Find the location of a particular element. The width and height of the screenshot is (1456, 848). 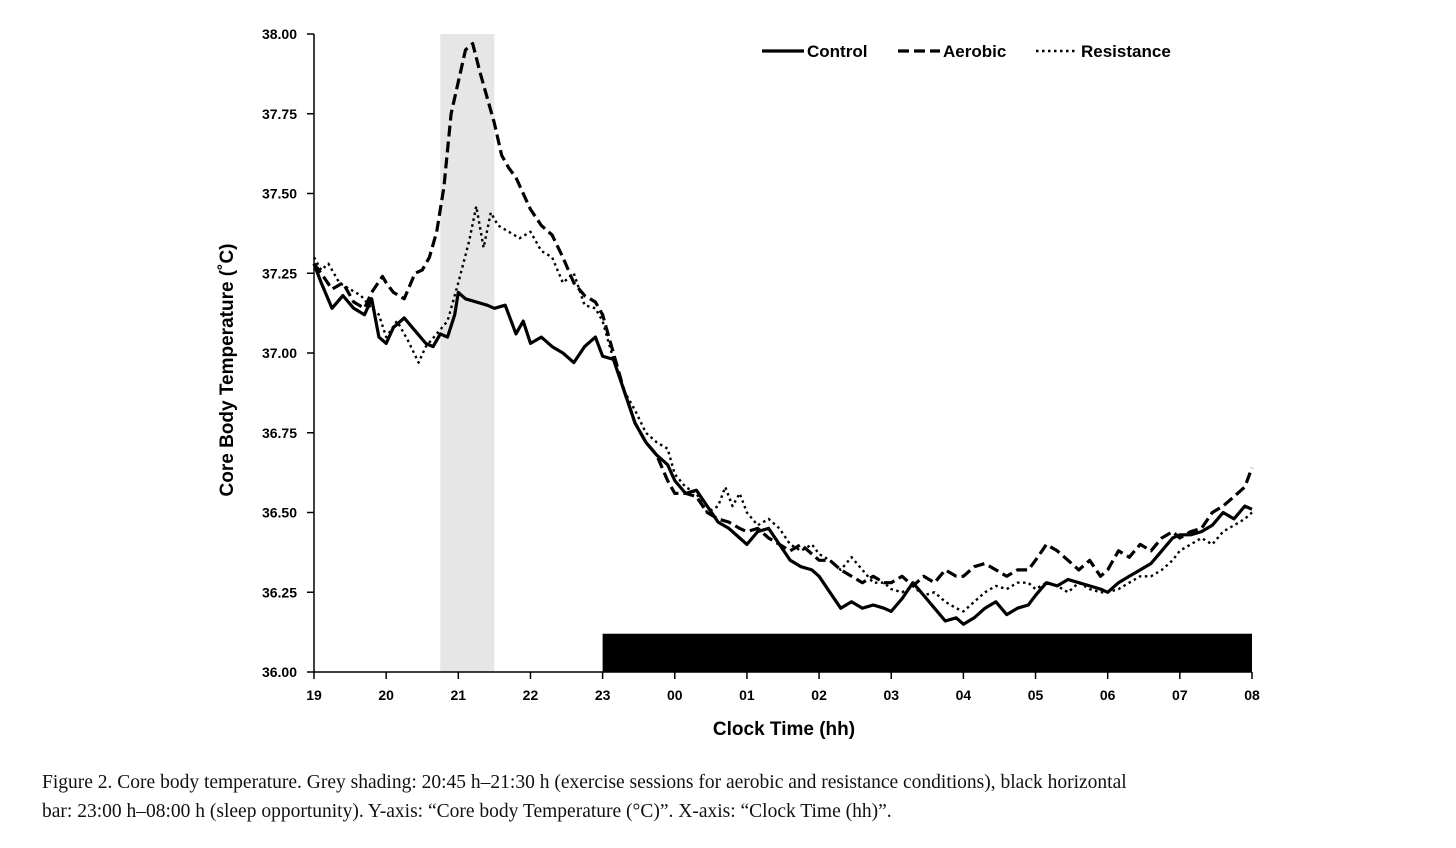

sleep-opportunity-bar is located at coordinates (927, 652).